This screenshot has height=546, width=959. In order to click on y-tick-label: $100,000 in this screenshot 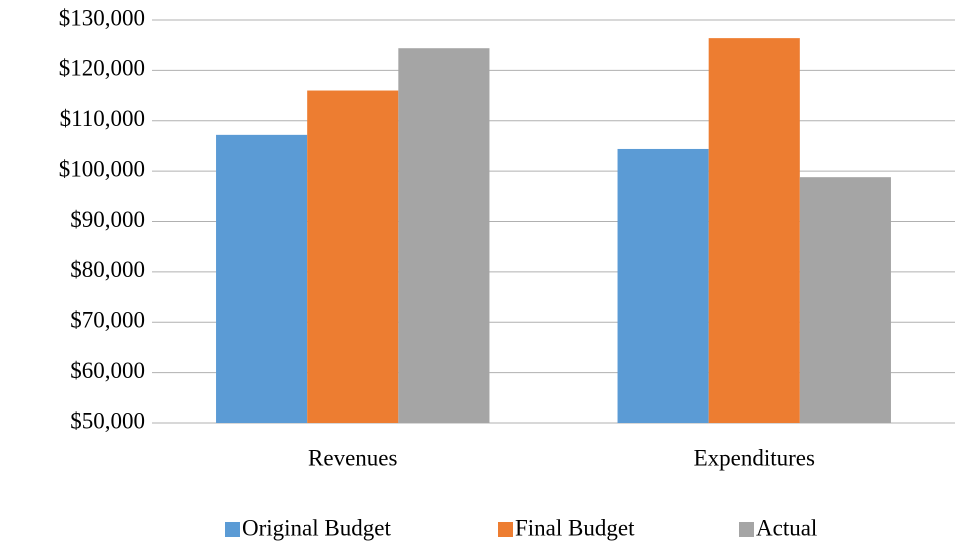, I will do `click(102, 168)`.